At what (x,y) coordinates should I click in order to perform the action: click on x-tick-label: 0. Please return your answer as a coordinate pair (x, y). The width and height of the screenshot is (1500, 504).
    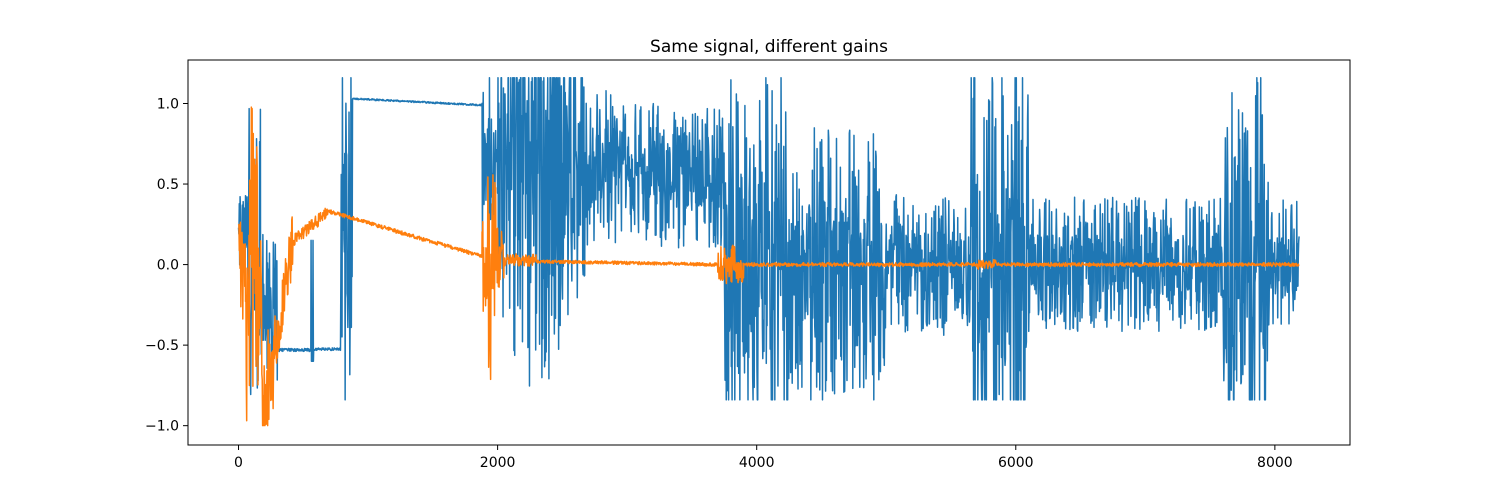
    Looking at the image, I should click on (238, 463).